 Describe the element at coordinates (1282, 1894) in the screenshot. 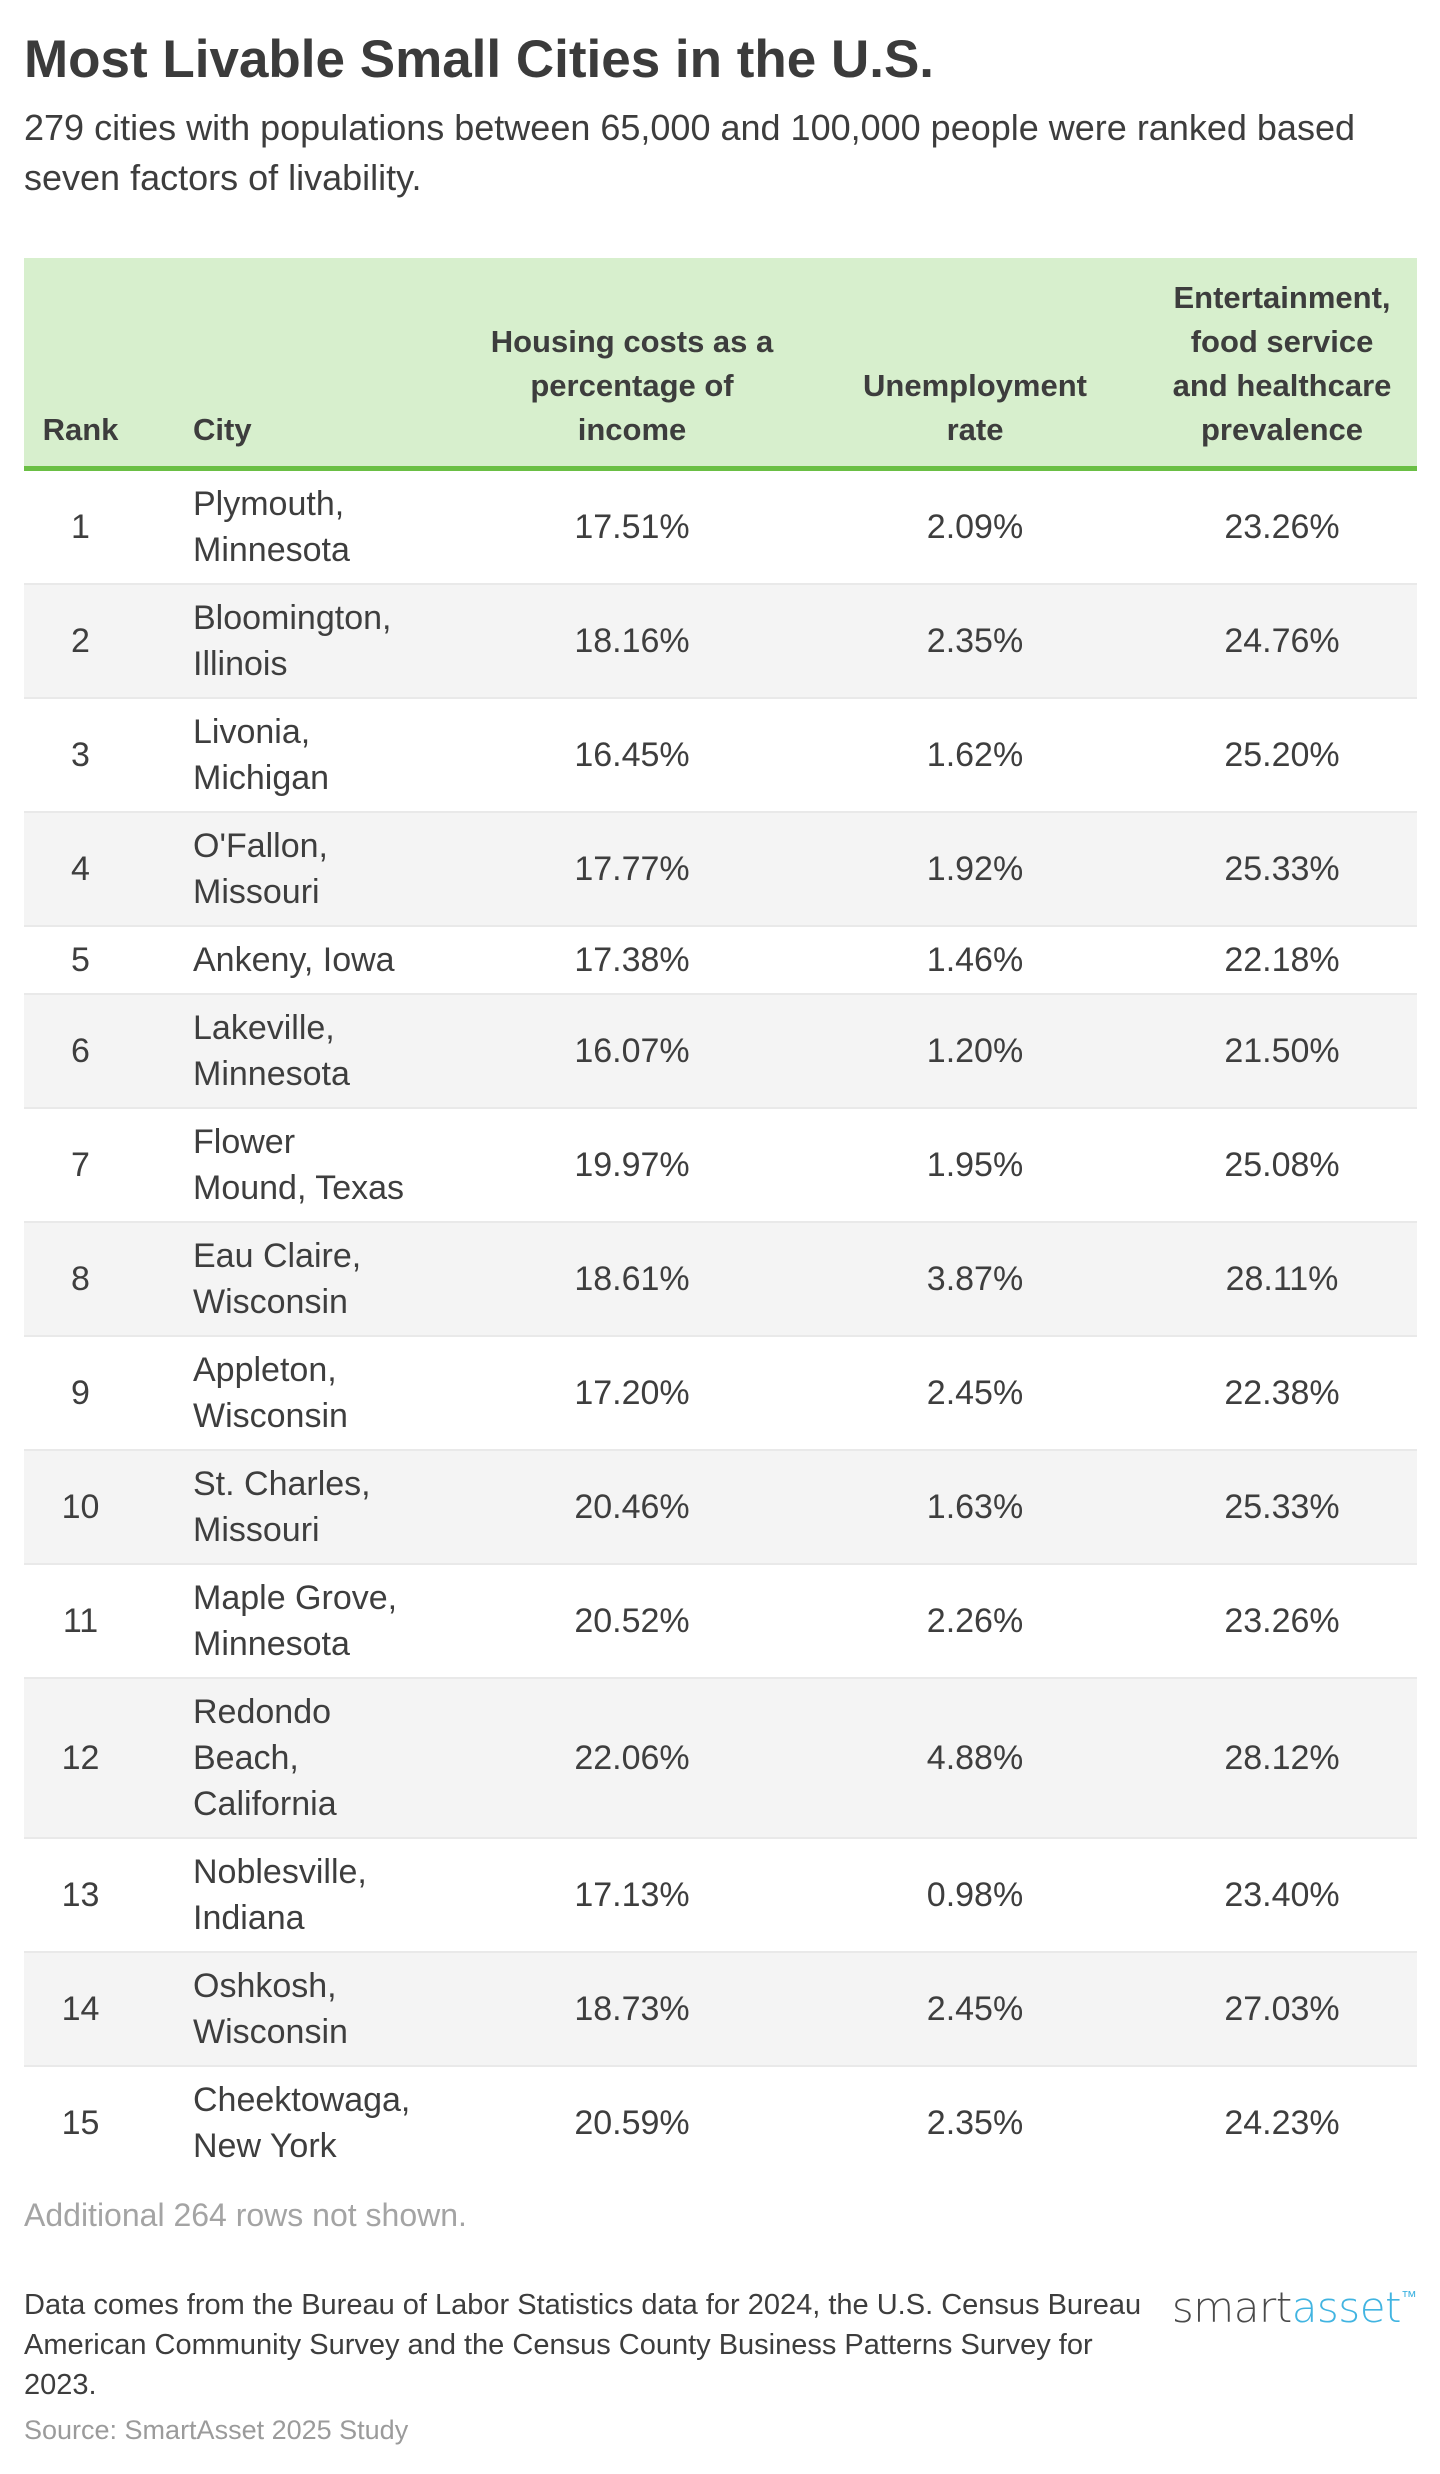

I see `entertainment-prevalence-cell: 23.40%` at that location.